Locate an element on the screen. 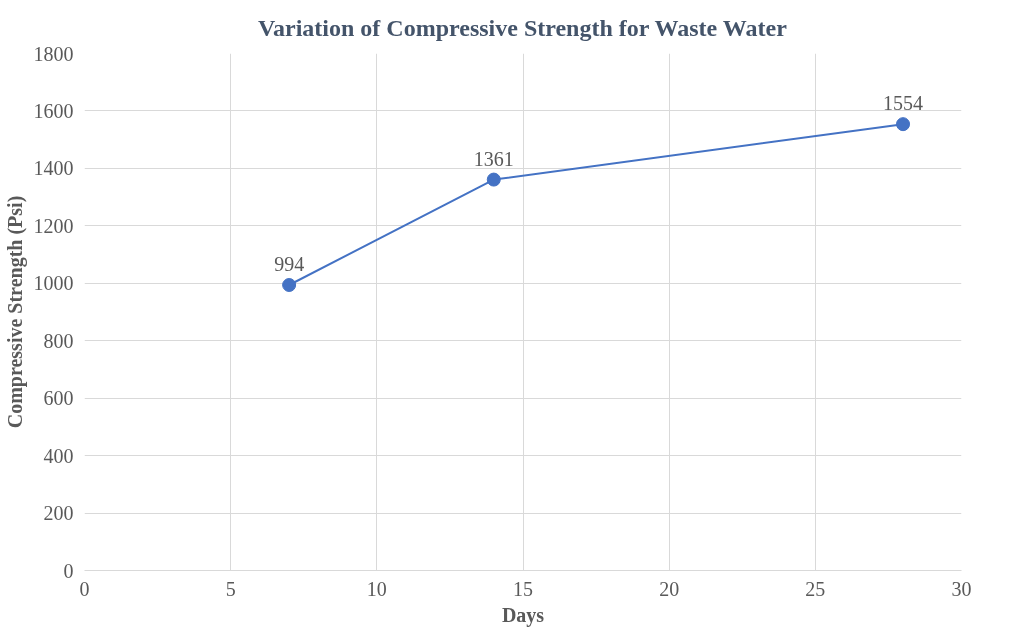  data-label: 1554 is located at coordinates (903, 103).